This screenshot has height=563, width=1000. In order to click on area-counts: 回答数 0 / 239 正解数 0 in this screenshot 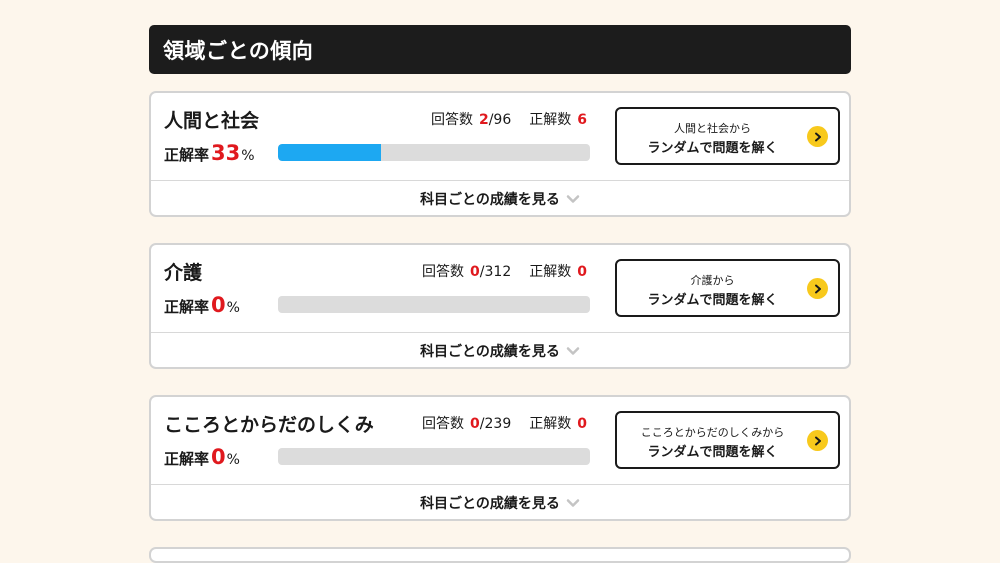, I will do `click(504, 423)`.